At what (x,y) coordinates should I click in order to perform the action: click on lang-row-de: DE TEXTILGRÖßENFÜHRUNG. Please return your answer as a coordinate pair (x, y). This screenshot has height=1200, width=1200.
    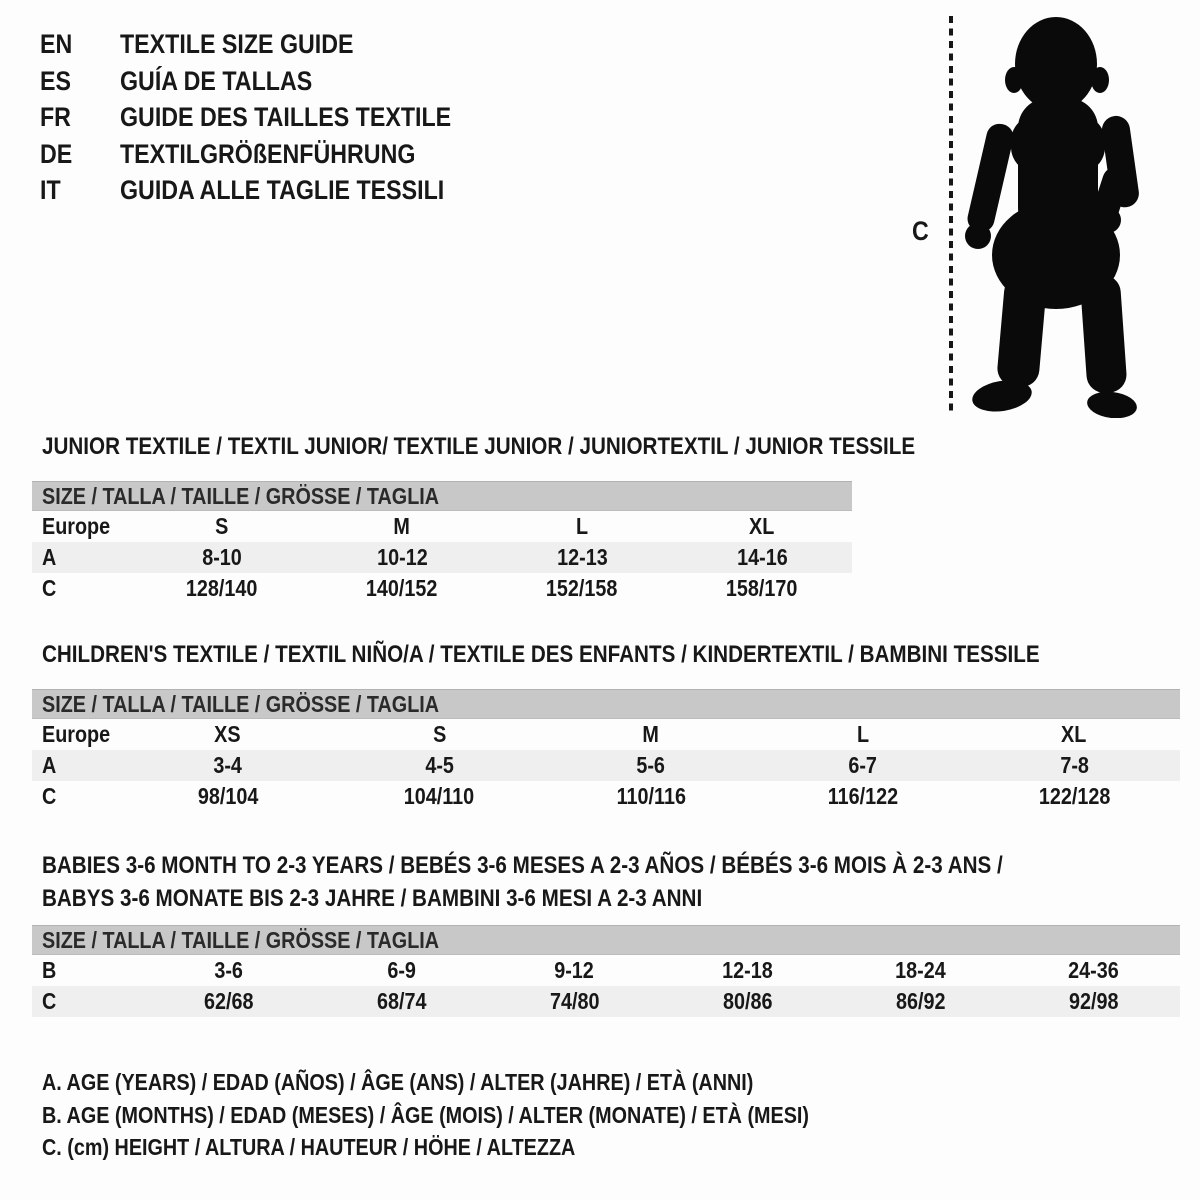
    Looking at the image, I should click on (272, 154).